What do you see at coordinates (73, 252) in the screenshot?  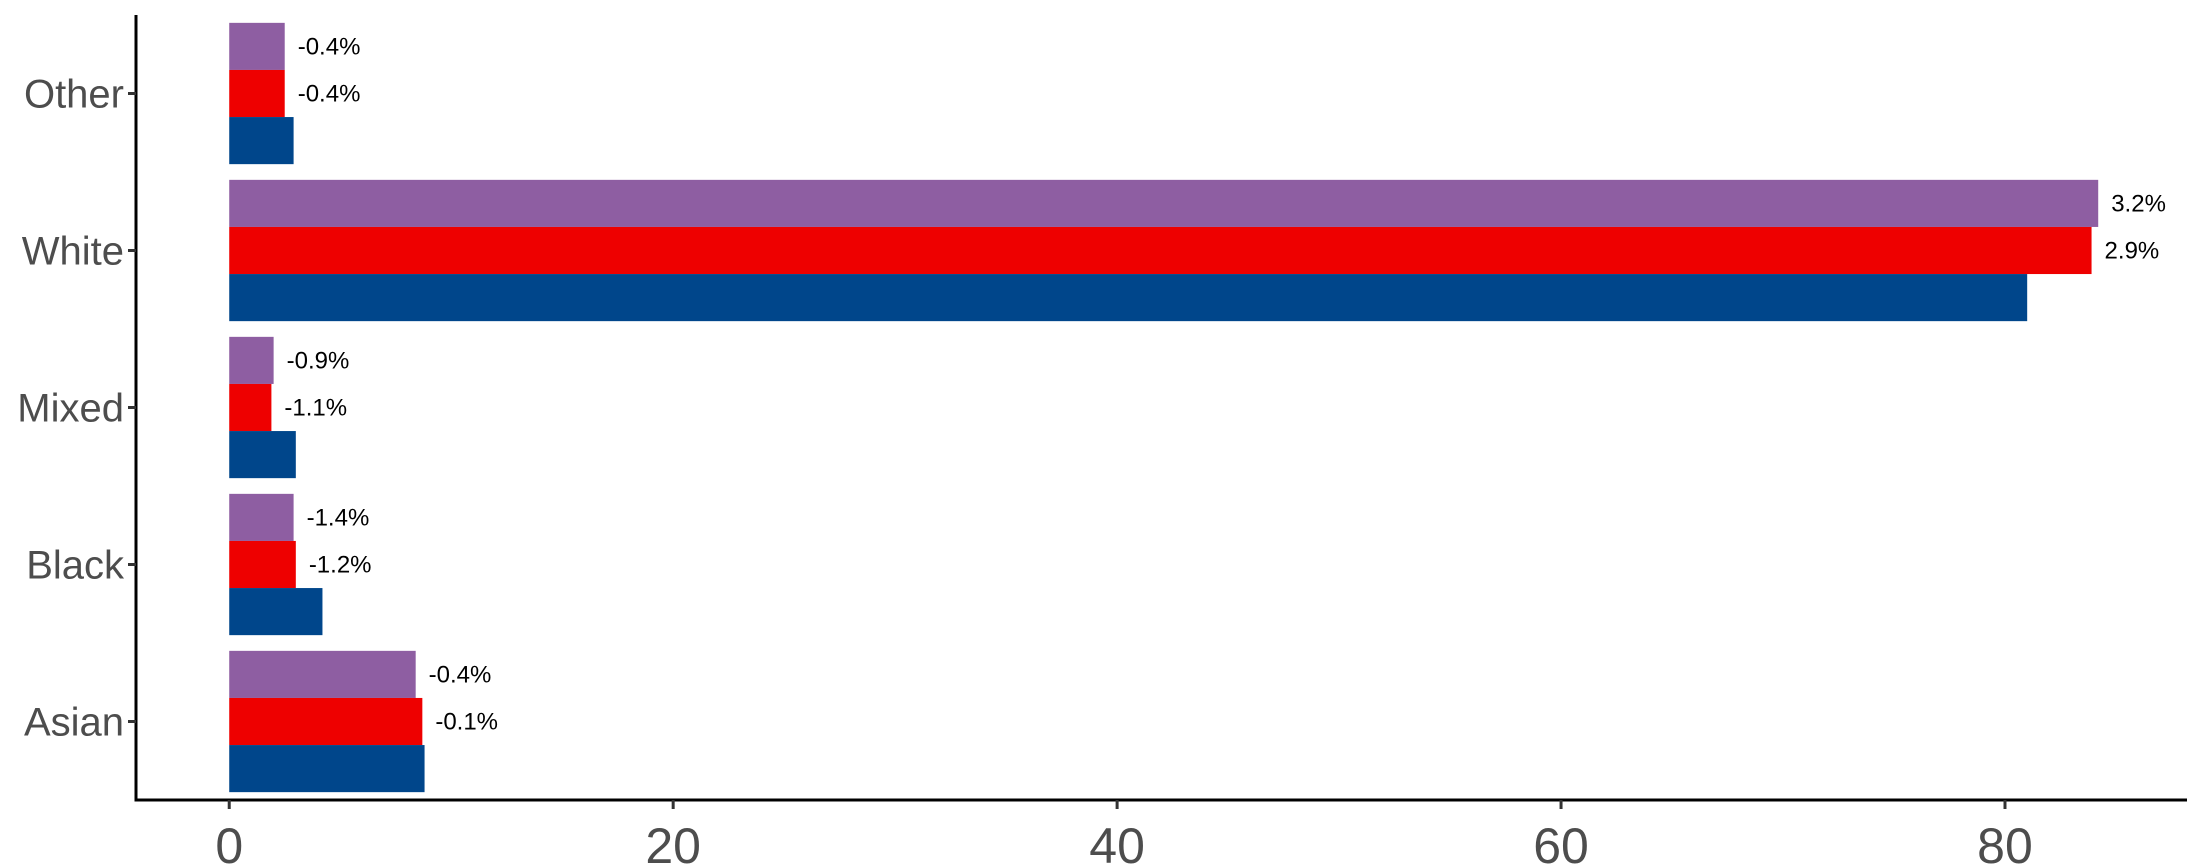 I see `y-tick-label-white: White` at bounding box center [73, 252].